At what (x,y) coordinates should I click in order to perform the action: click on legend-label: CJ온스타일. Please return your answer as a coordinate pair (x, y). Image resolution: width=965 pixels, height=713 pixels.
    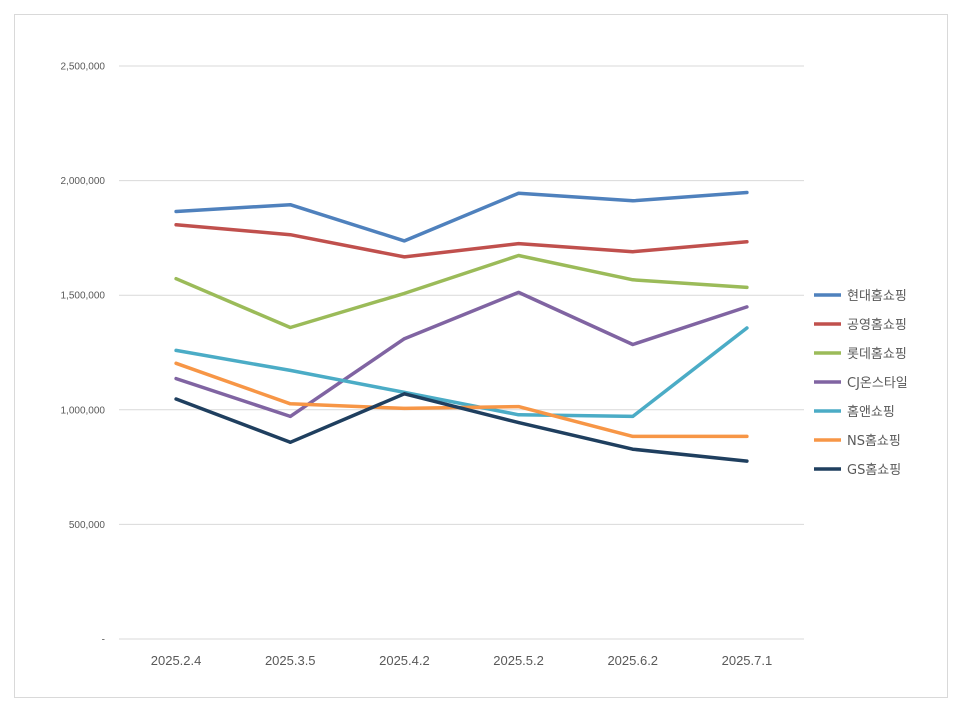
    Looking at the image, I should click on (877, 383).